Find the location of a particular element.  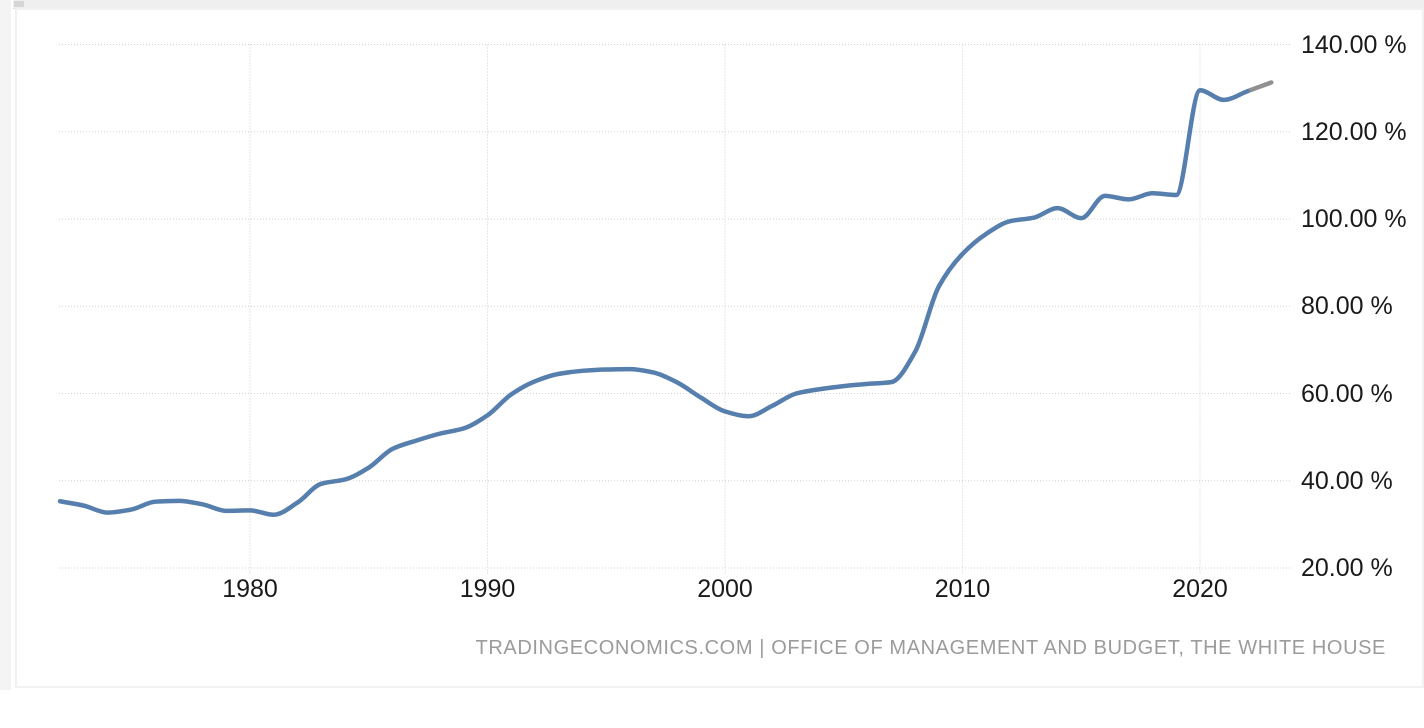

debt-to-gdp-forecast-line is located at coordinates (1259, 87).